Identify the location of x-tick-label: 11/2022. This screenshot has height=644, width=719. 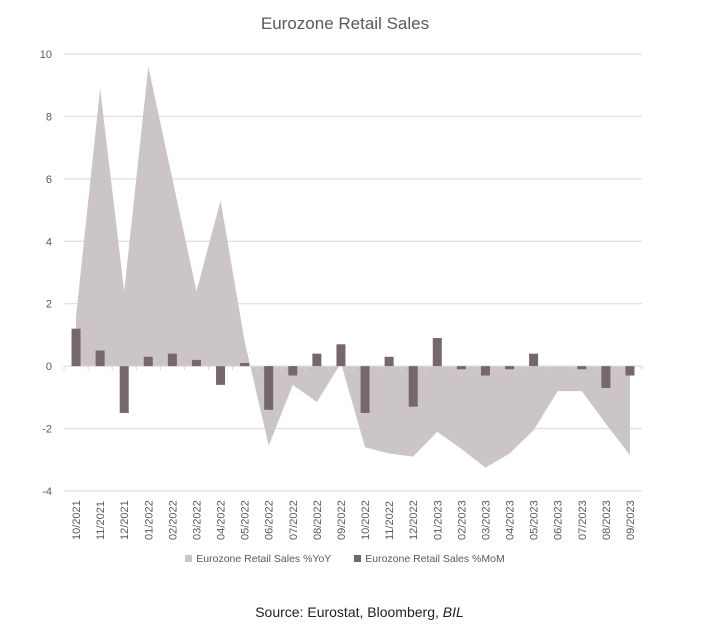
(390, 520).